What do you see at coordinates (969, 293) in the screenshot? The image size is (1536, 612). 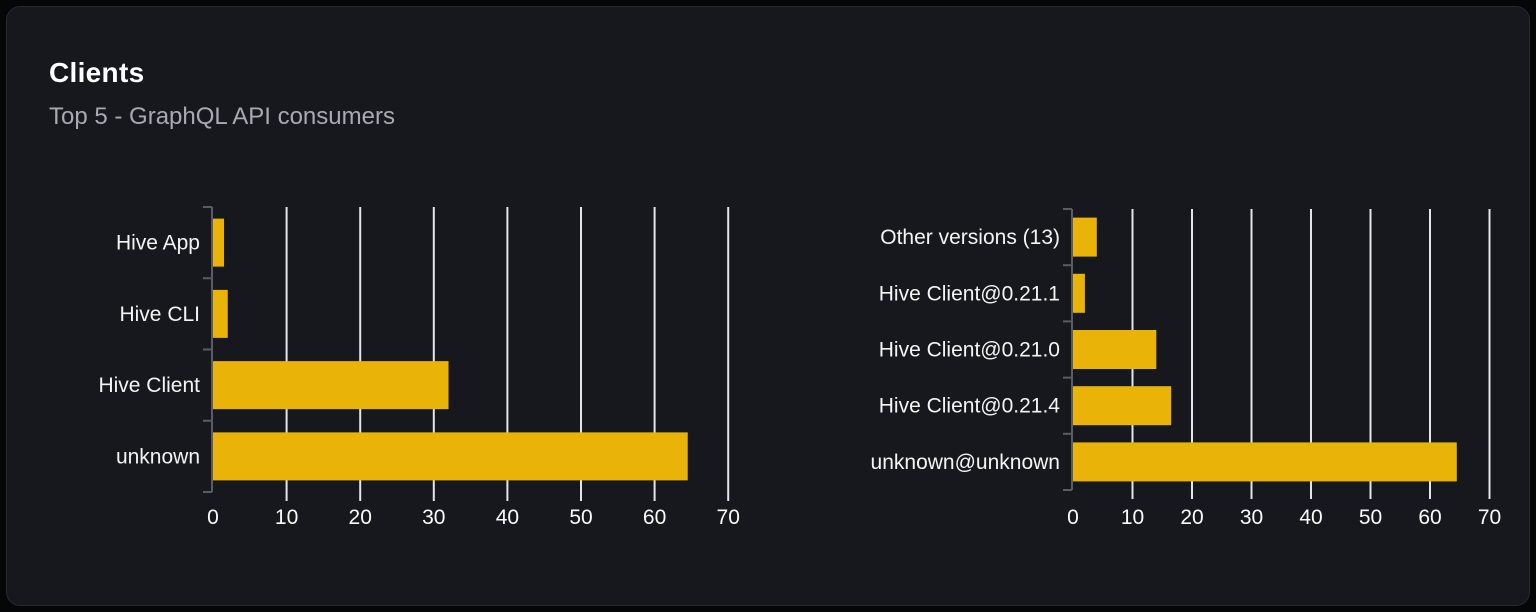 I see `category-label: Hive Client@0.21.1` at bounding box center [969, 293].